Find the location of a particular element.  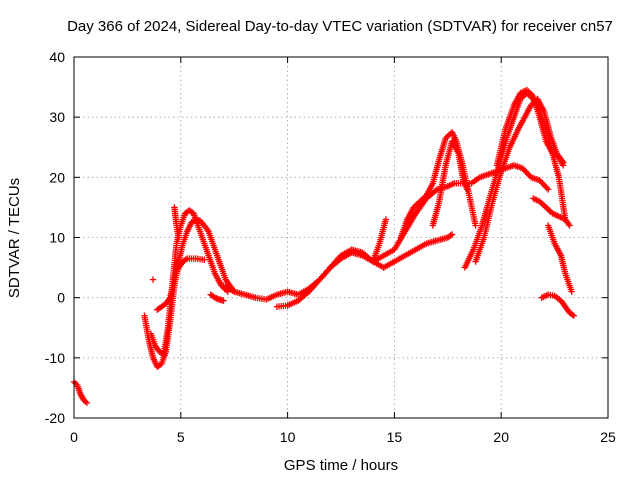

x-tick-label: 10 is located at coordinates (288, 437).